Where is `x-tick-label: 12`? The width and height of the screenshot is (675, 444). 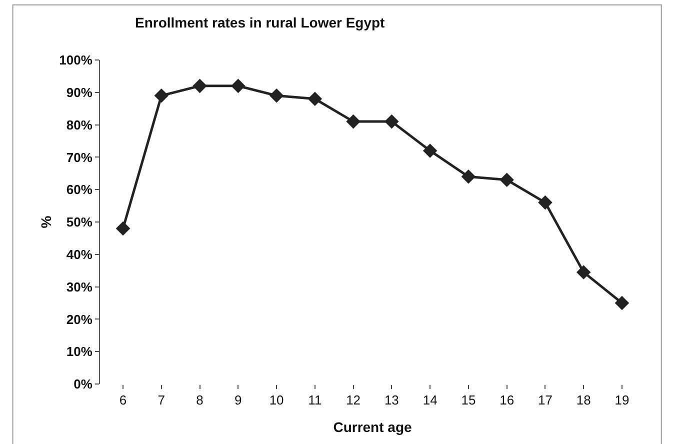 x-tick-label: 12 is located at coordinates (353, 400).